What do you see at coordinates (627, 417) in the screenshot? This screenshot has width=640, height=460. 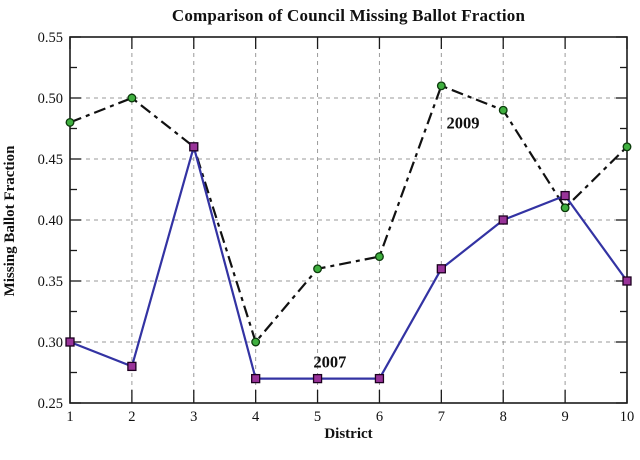 I see `x-tick-label: 10` at bounding box center [627, 417].